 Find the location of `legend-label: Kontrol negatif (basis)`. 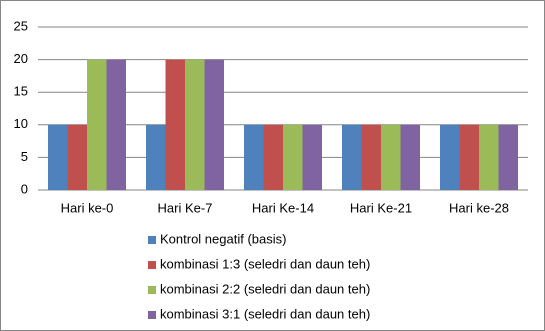

legend-label: Kontrol negatif (basis) is located at coordinates (223, 238).